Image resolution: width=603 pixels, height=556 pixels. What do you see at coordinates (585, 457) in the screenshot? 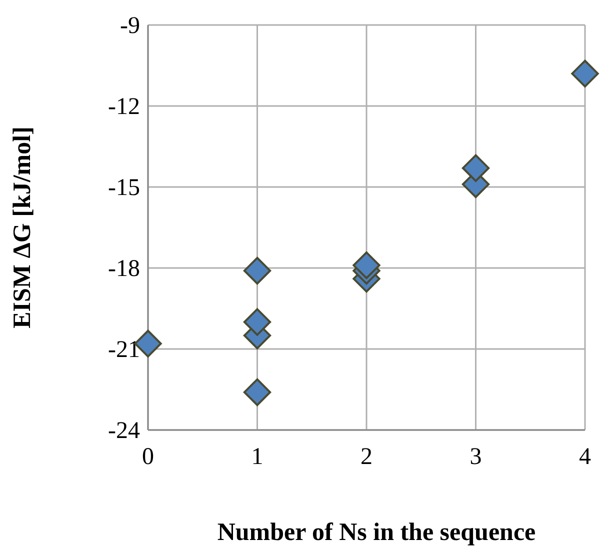
I see `x-tick-label: 4` at bounding box center [585, 457].